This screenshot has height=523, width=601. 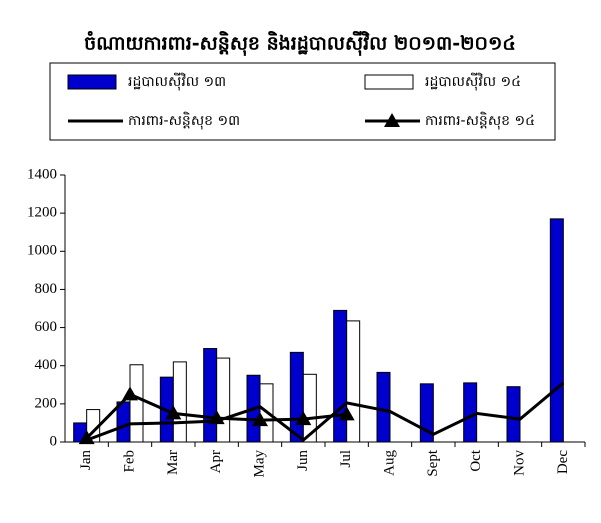 I want to click on y-tick-label: 800, so click(x=46, y=289).